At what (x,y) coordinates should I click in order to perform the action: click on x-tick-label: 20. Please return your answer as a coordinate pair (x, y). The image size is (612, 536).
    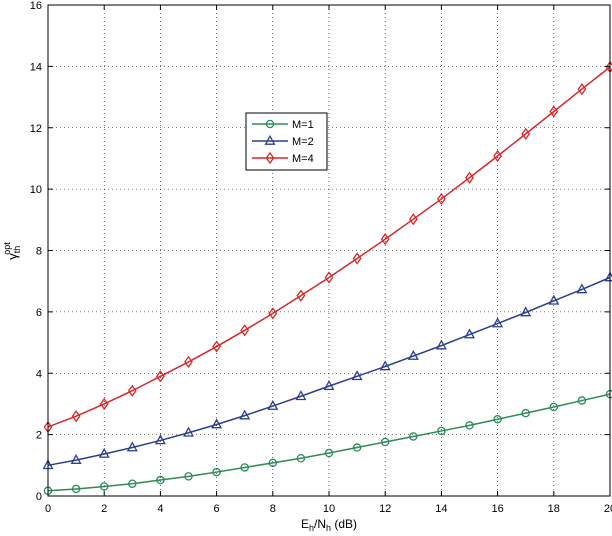
    Looking at the image, I should click on (608, 509).